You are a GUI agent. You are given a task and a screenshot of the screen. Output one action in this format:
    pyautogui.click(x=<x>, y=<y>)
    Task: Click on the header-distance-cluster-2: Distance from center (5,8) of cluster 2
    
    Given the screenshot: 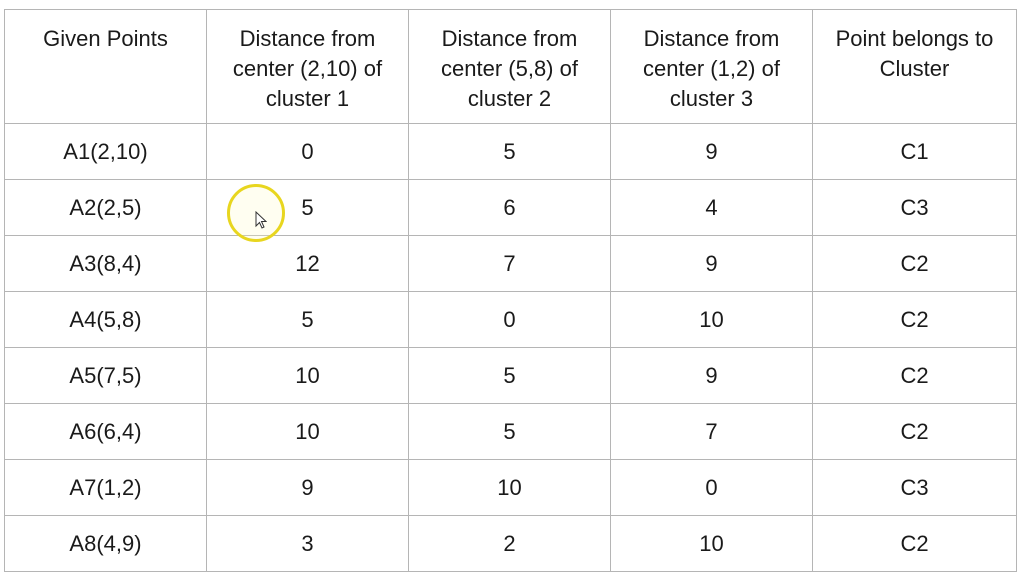 What is the action you would take?
    pyautogui.click(x=509, y=66)
    